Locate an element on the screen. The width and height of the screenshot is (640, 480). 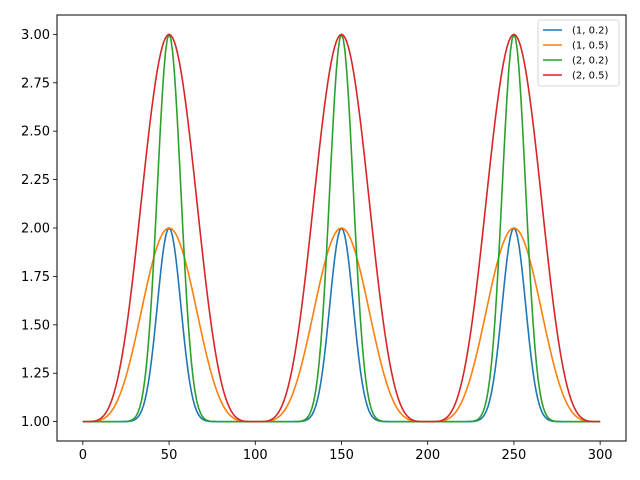
y-tick-label: 2.00 is located at coordinates (35, 229).